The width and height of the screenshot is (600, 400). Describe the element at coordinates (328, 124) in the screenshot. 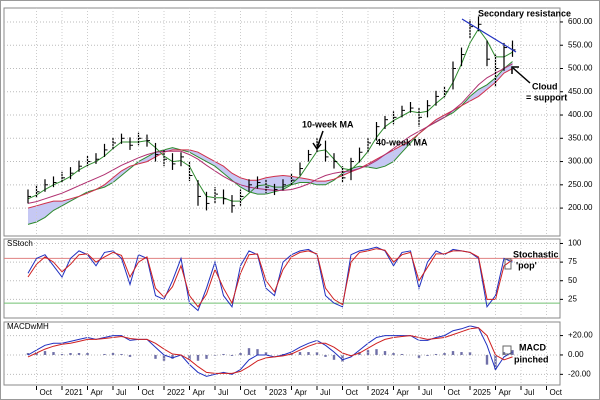

I see `annotation: 10-week MA` at that location.